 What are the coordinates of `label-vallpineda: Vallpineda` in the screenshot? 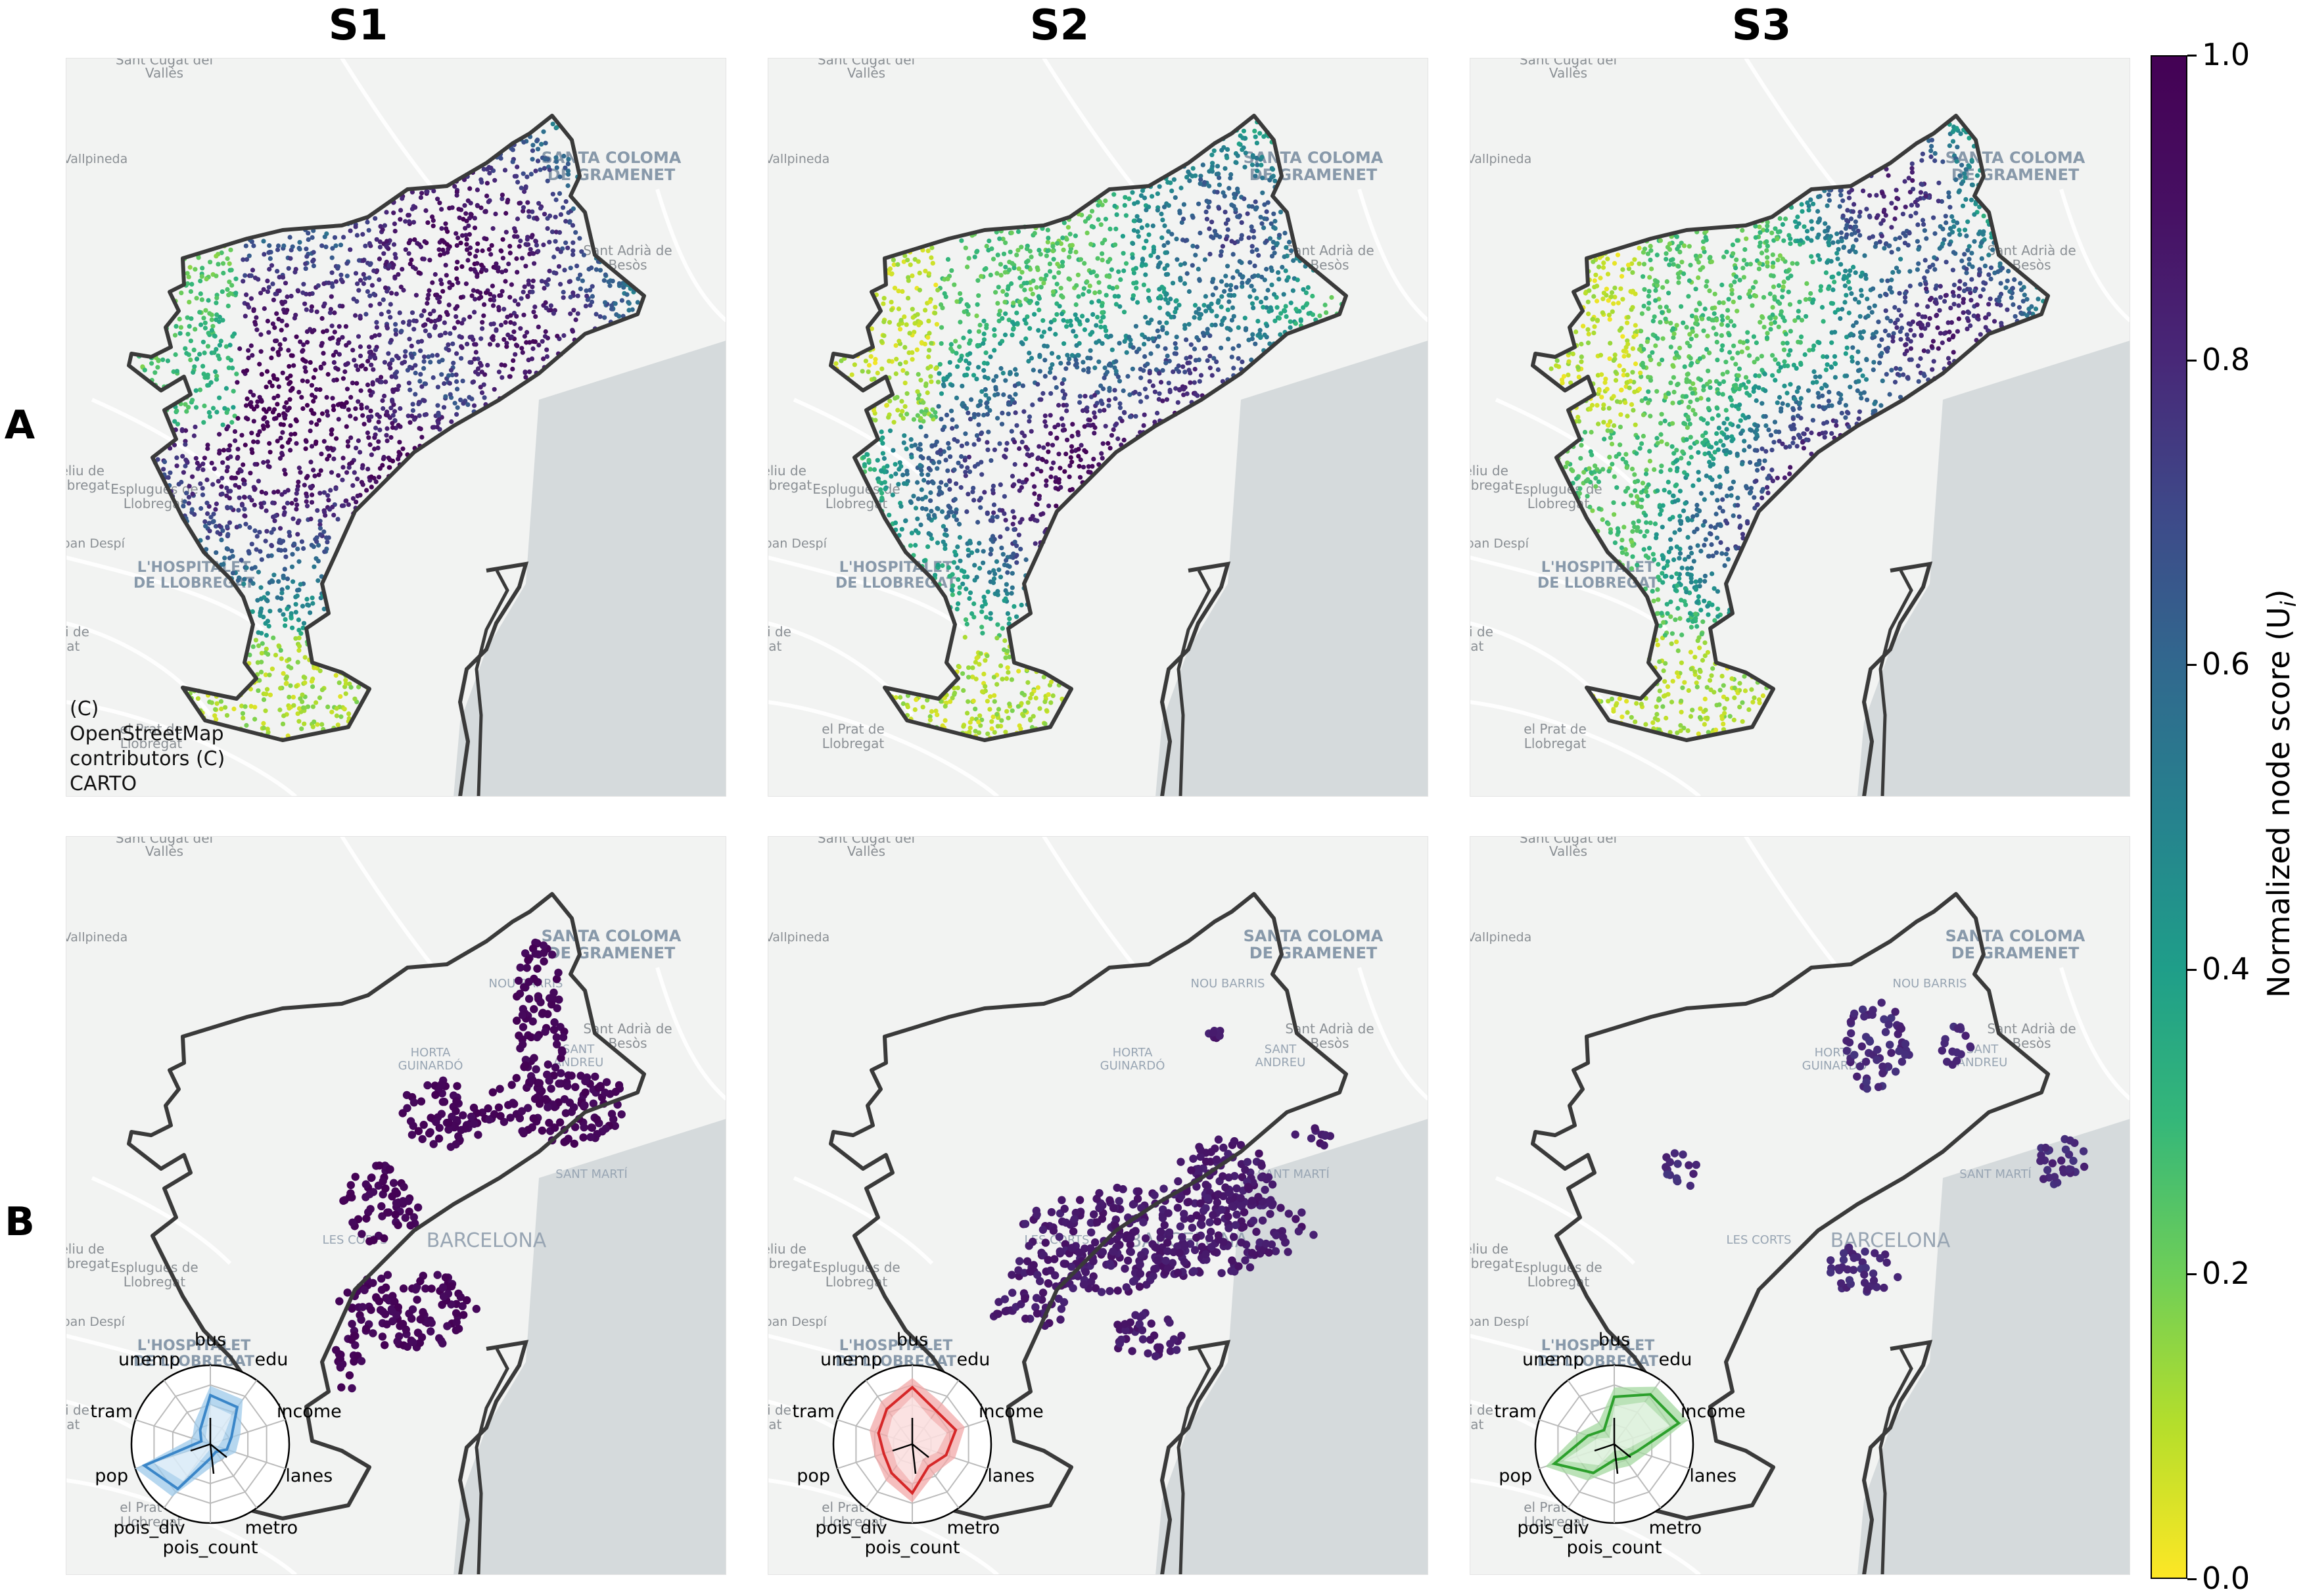 It's located at (798, 159).